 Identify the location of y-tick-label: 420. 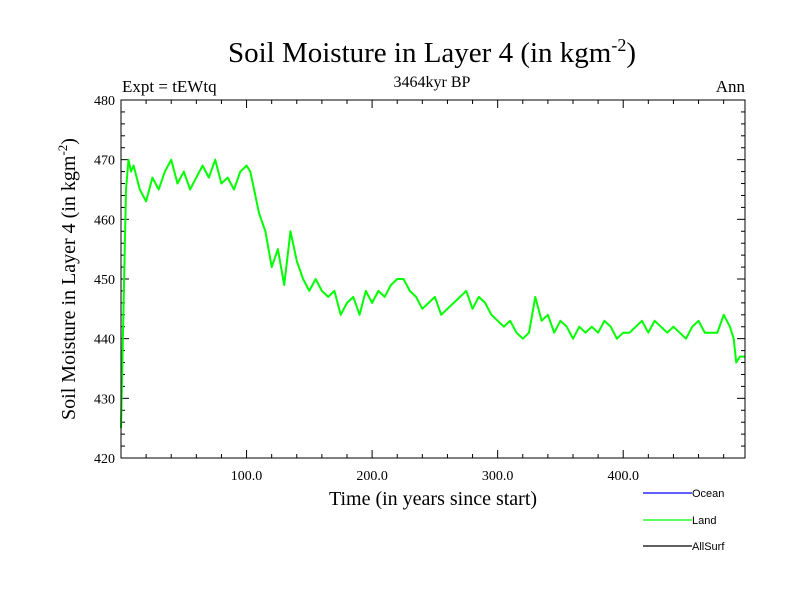
(104, 459).